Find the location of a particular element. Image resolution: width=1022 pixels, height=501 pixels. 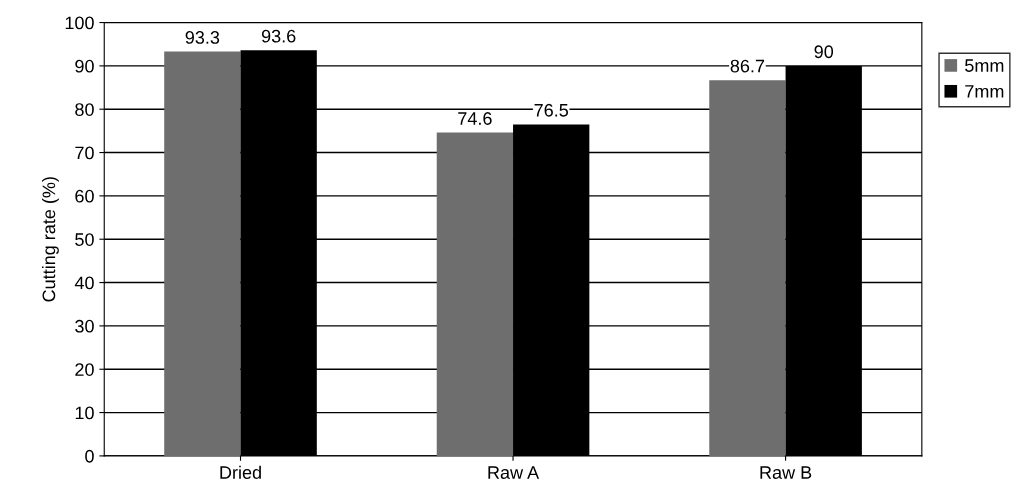

y-tick-label: 0 is located at coordinates (89, 456).